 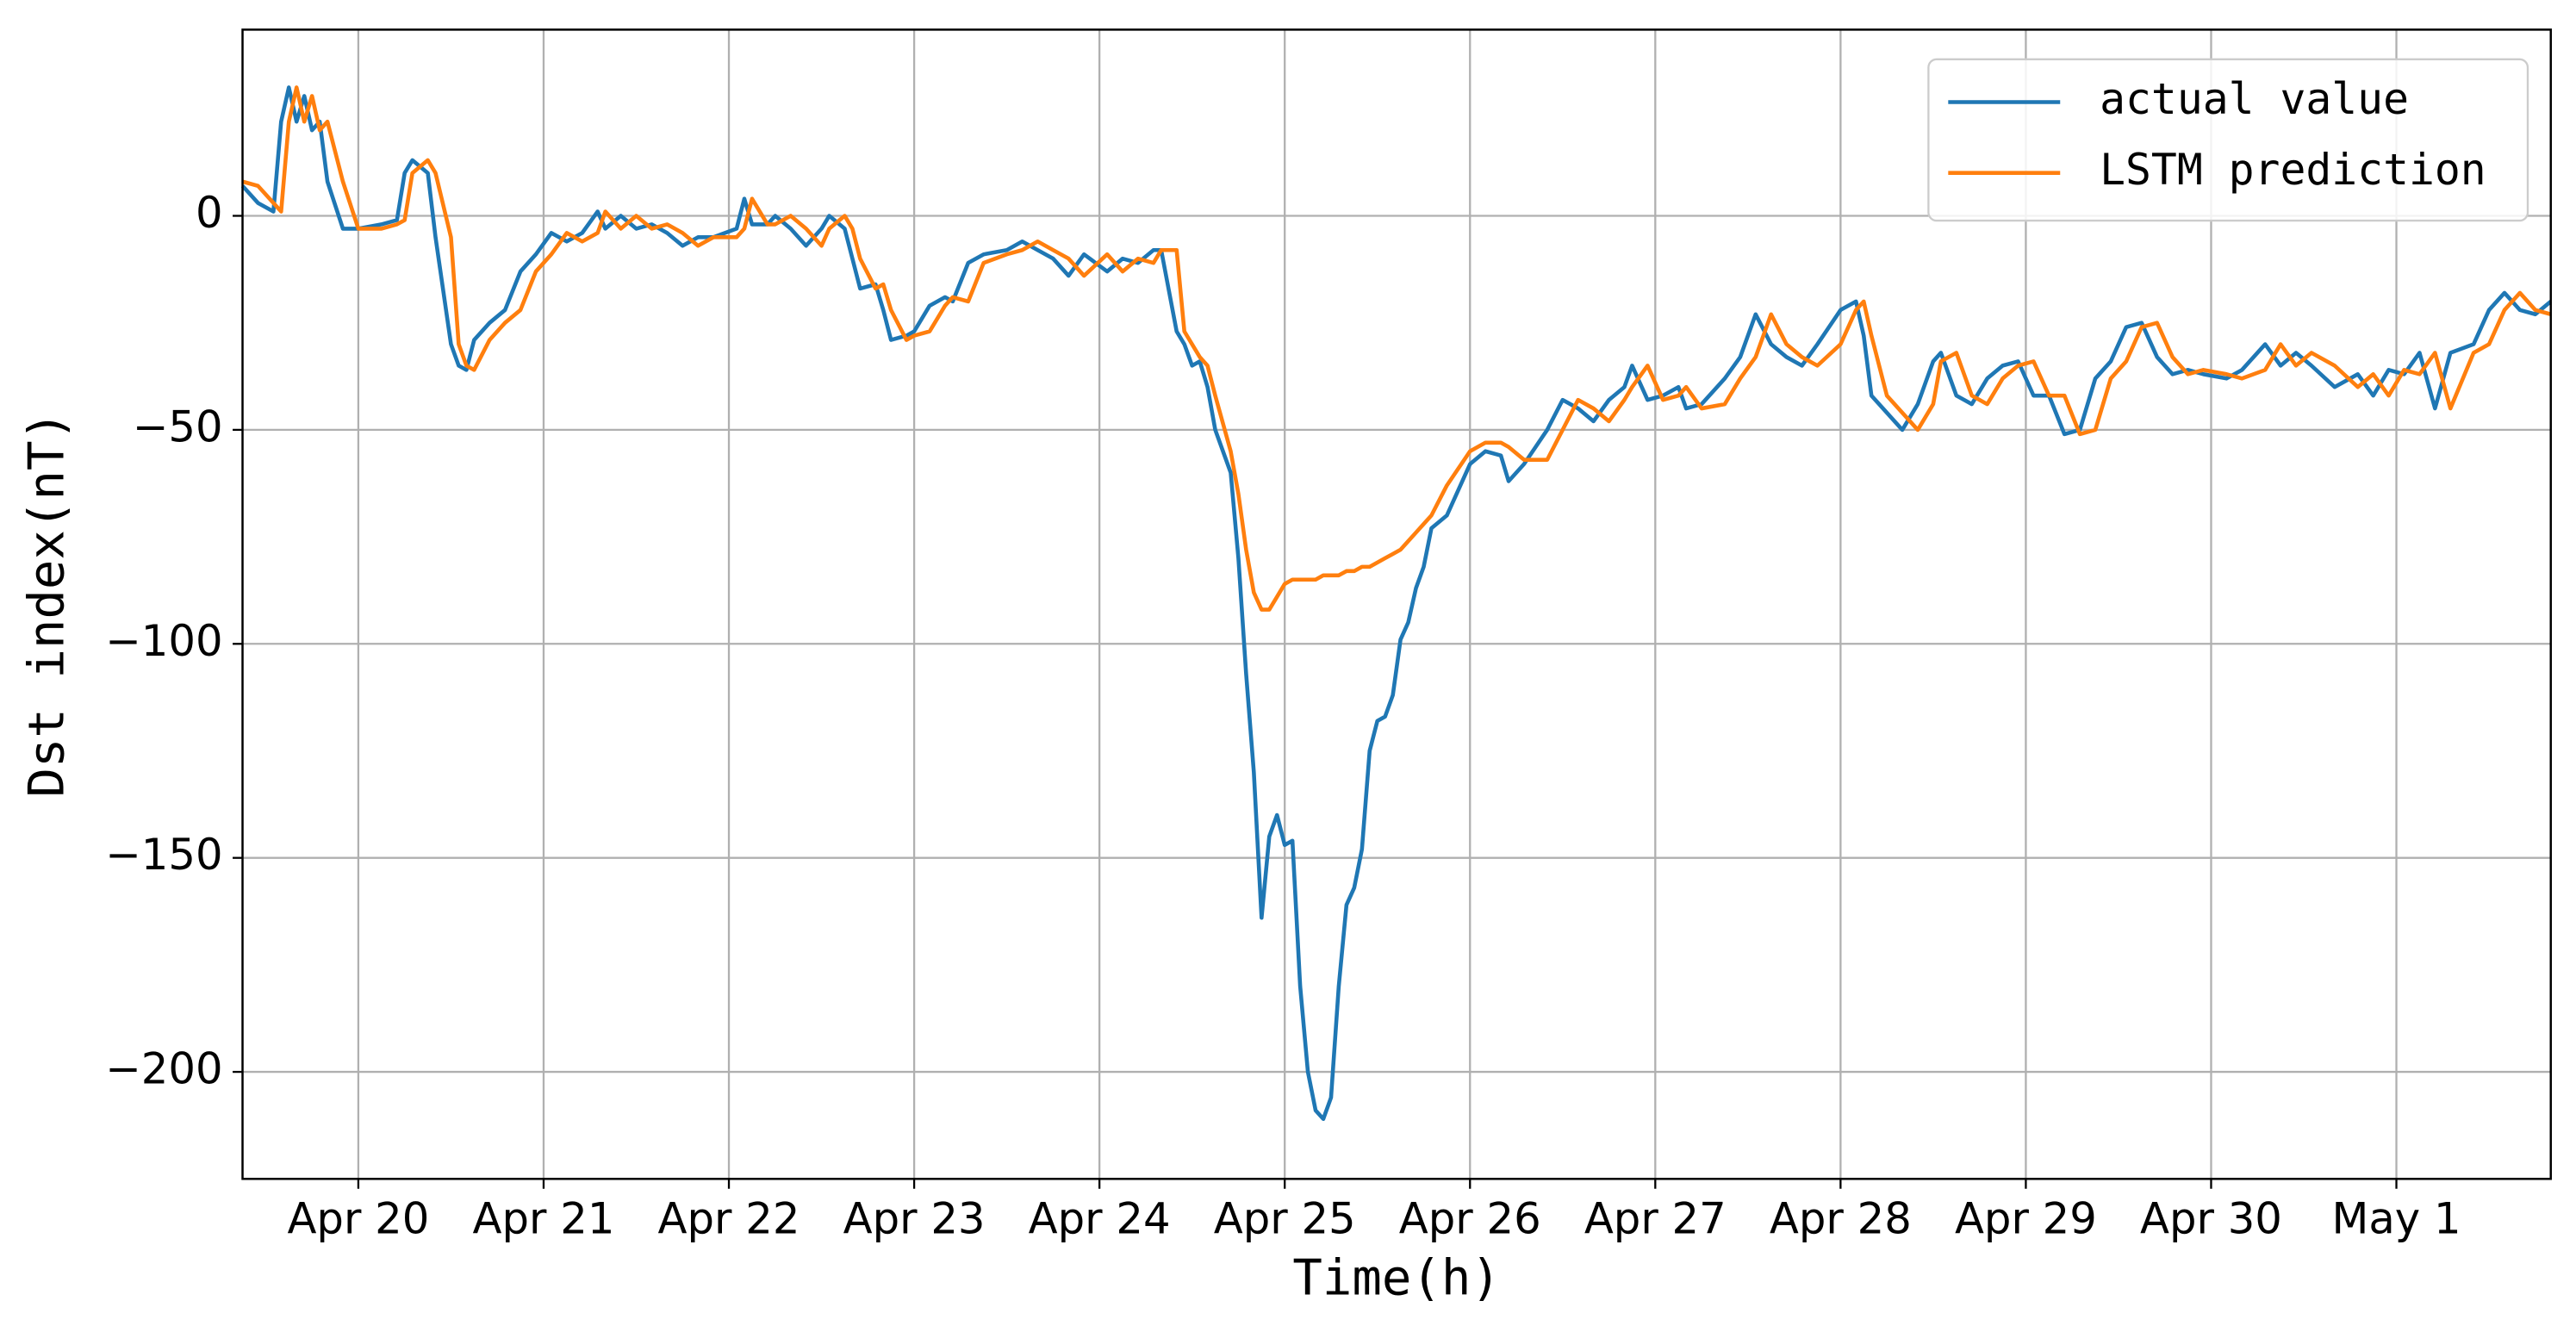 I want to click on x-tick-label: Apr 20, so click(x=358, y=1218).